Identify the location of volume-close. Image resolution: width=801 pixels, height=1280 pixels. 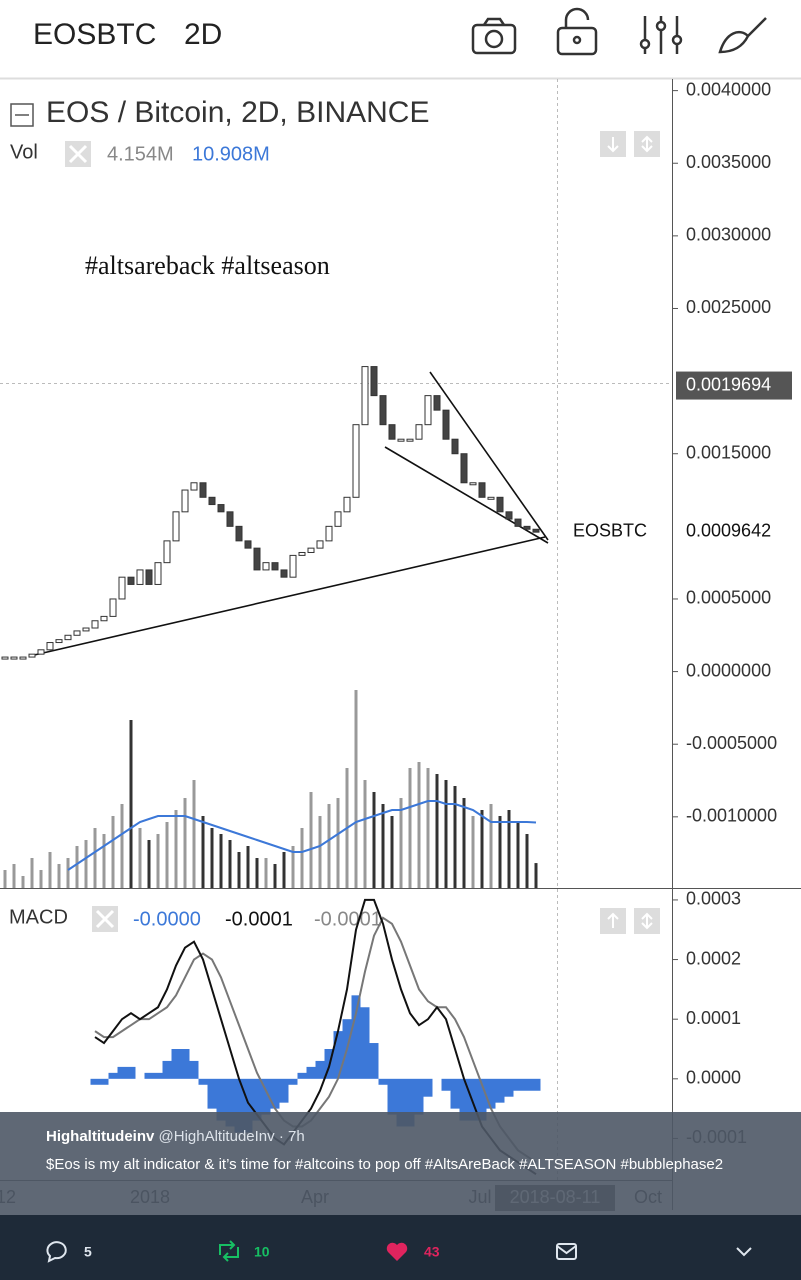
(78, 154).